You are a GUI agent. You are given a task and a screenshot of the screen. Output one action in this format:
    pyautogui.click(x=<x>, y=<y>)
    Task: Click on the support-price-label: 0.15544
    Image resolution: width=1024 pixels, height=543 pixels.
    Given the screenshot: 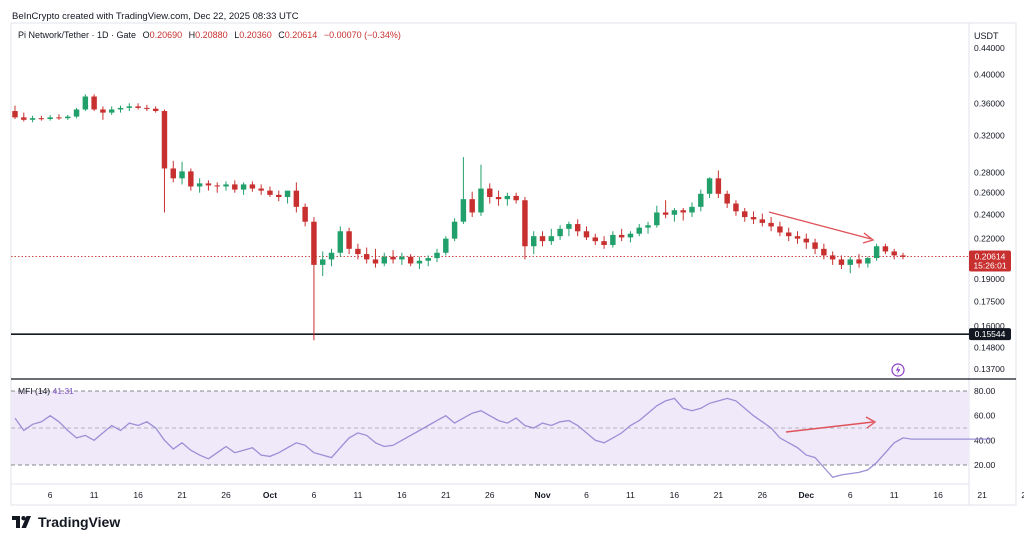 What is the action you would take?
    pyautogui.click(x=990, y=334)
    